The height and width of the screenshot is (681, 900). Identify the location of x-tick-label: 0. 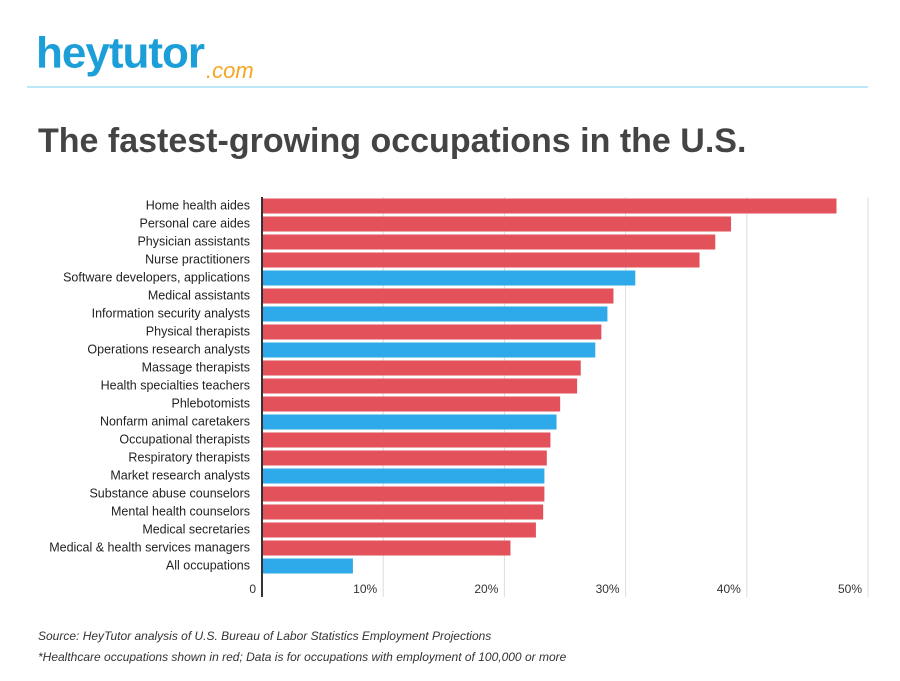
(252, 589).